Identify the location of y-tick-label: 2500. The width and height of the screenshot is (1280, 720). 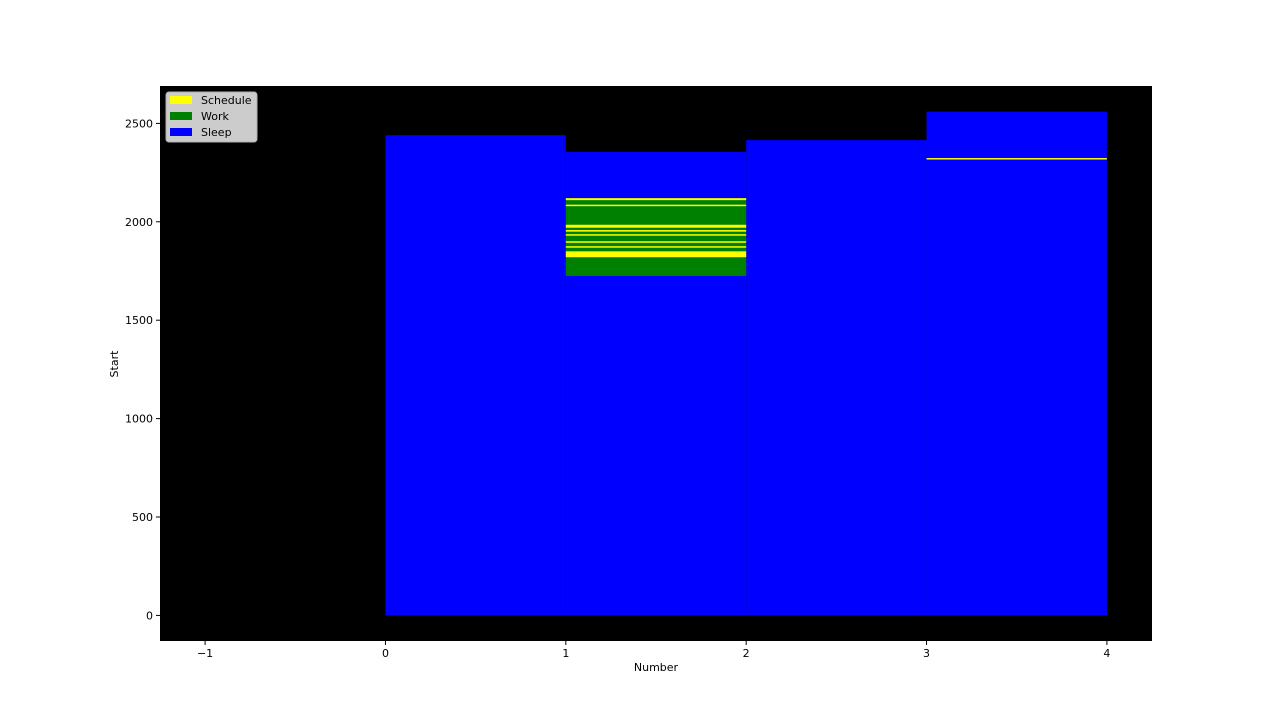
(139, 123).